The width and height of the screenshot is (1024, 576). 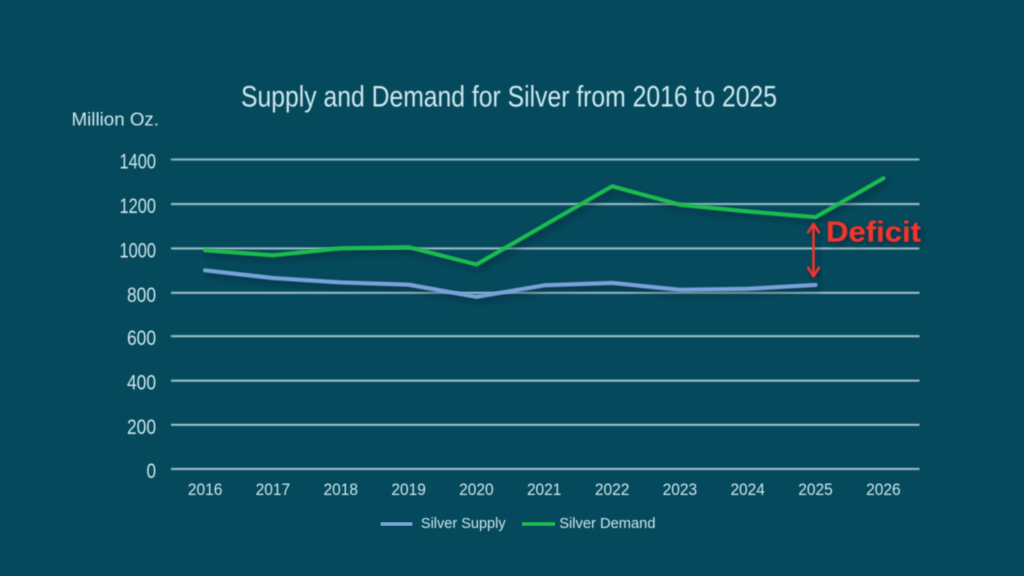 I want to click on svg-text: 600, so click(x=141, y=338).